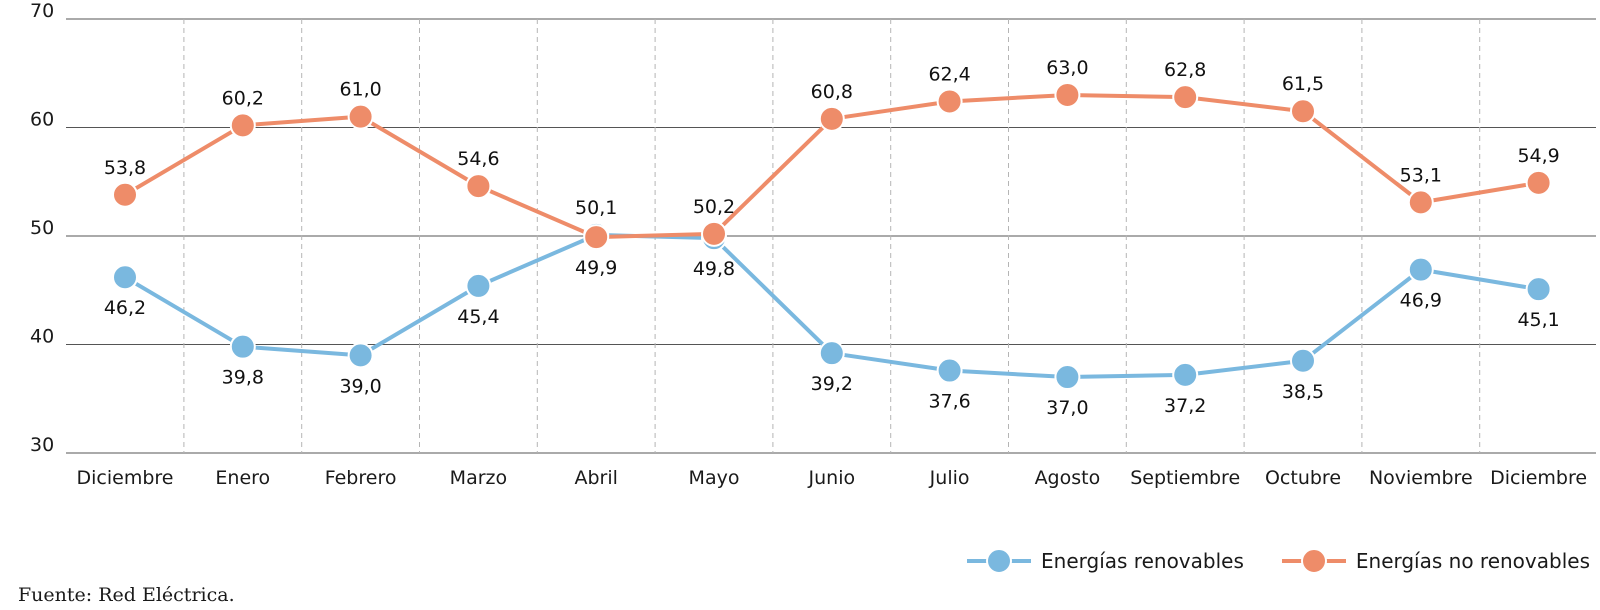 The width and height of the screenshot is (1600, 610). Describe the element at coordinates (714, 207) in the screenshot. I see `data-label-1: 50,2` at that location.